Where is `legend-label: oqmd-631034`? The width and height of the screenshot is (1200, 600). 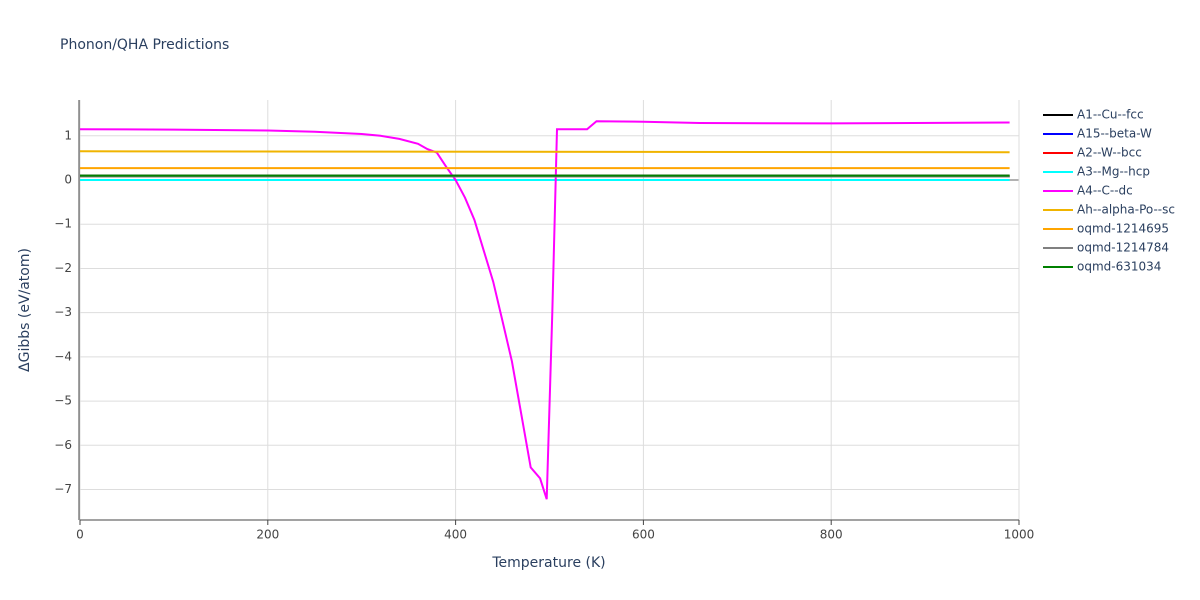
legend-label: oqmd-631034 is located at coordinates (1119, 267).